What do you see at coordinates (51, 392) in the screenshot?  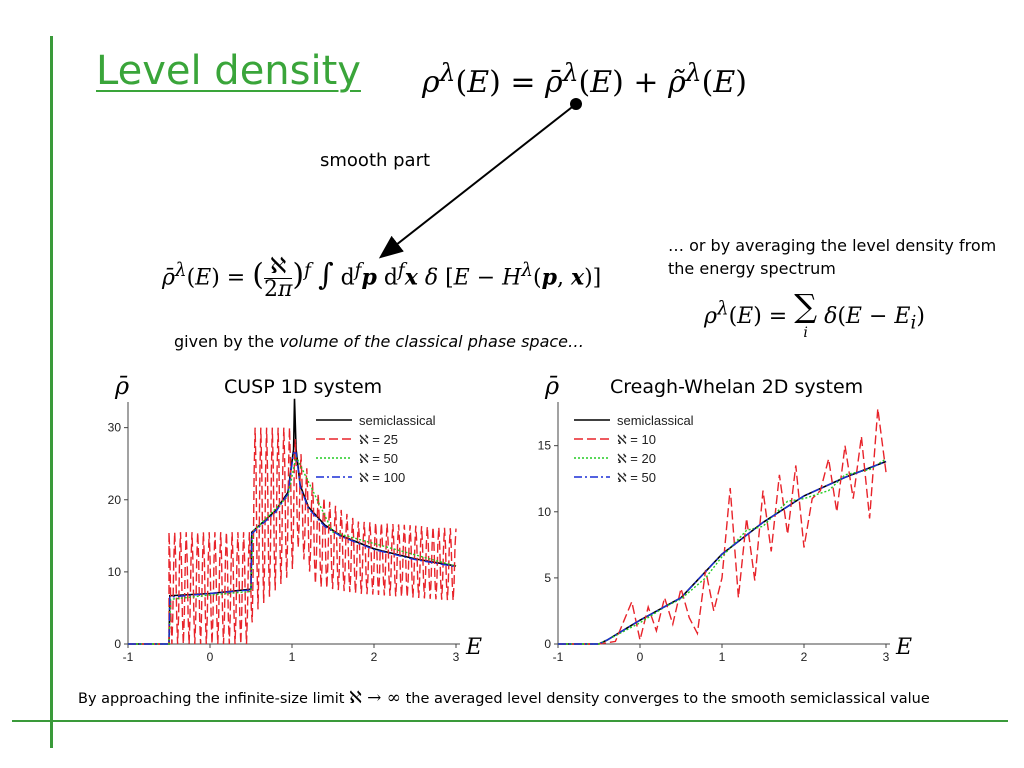 I see `left-accent-line` at bounding box center [51, 392].